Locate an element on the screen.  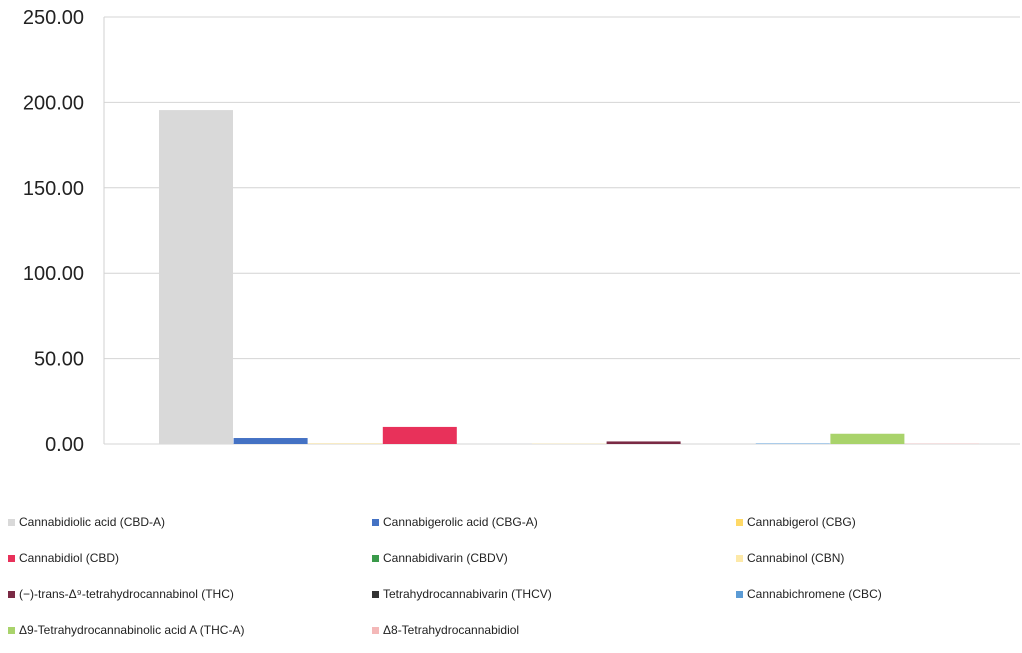
legend-item: Cannabigerol (CBG) is located at coordinates (796, 522).